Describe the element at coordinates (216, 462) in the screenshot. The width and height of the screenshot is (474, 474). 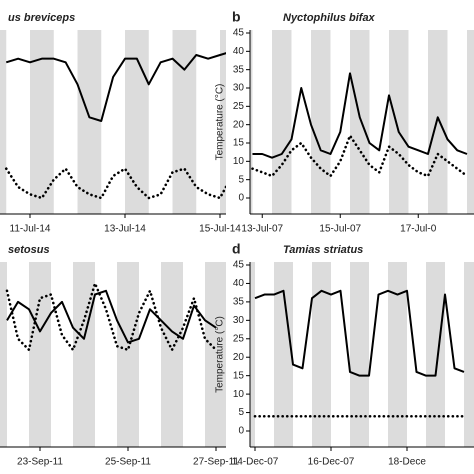
I see `x-tick-label: 27-Sep-11` at that location.